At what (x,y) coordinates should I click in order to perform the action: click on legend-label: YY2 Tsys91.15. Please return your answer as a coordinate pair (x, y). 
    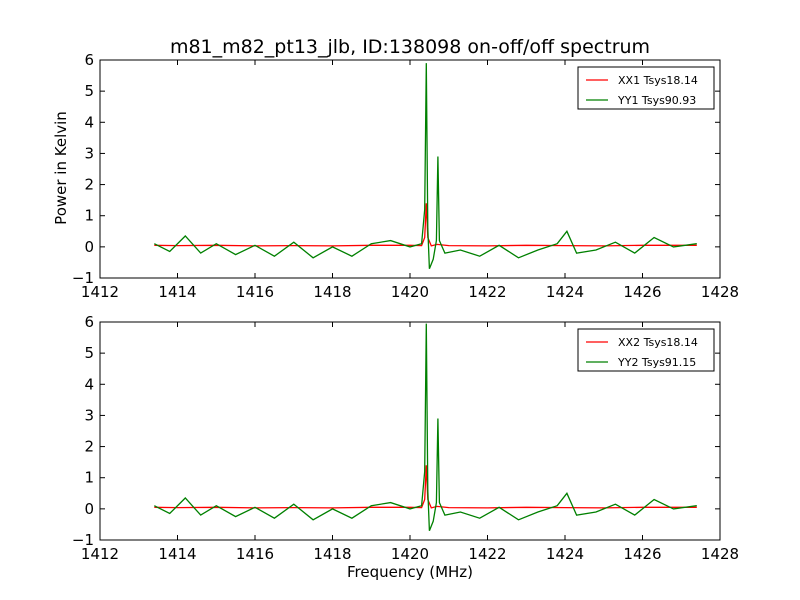
    Looking at the image, I should click on (656, 362).